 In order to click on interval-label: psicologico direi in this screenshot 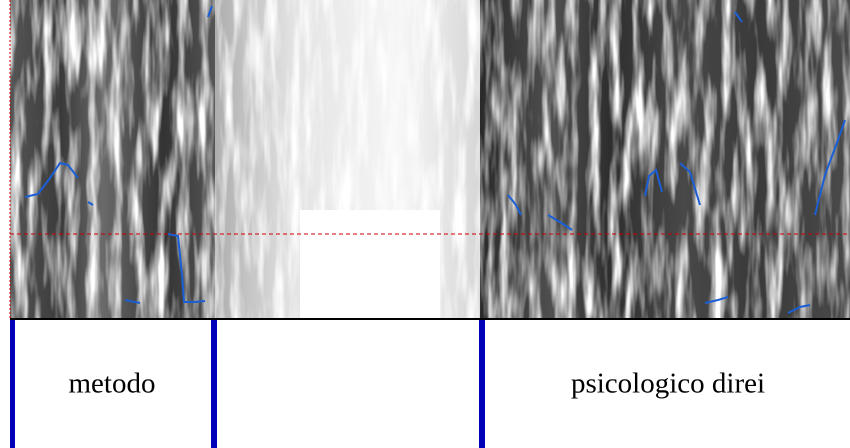, I will do `click(668, 384)`.